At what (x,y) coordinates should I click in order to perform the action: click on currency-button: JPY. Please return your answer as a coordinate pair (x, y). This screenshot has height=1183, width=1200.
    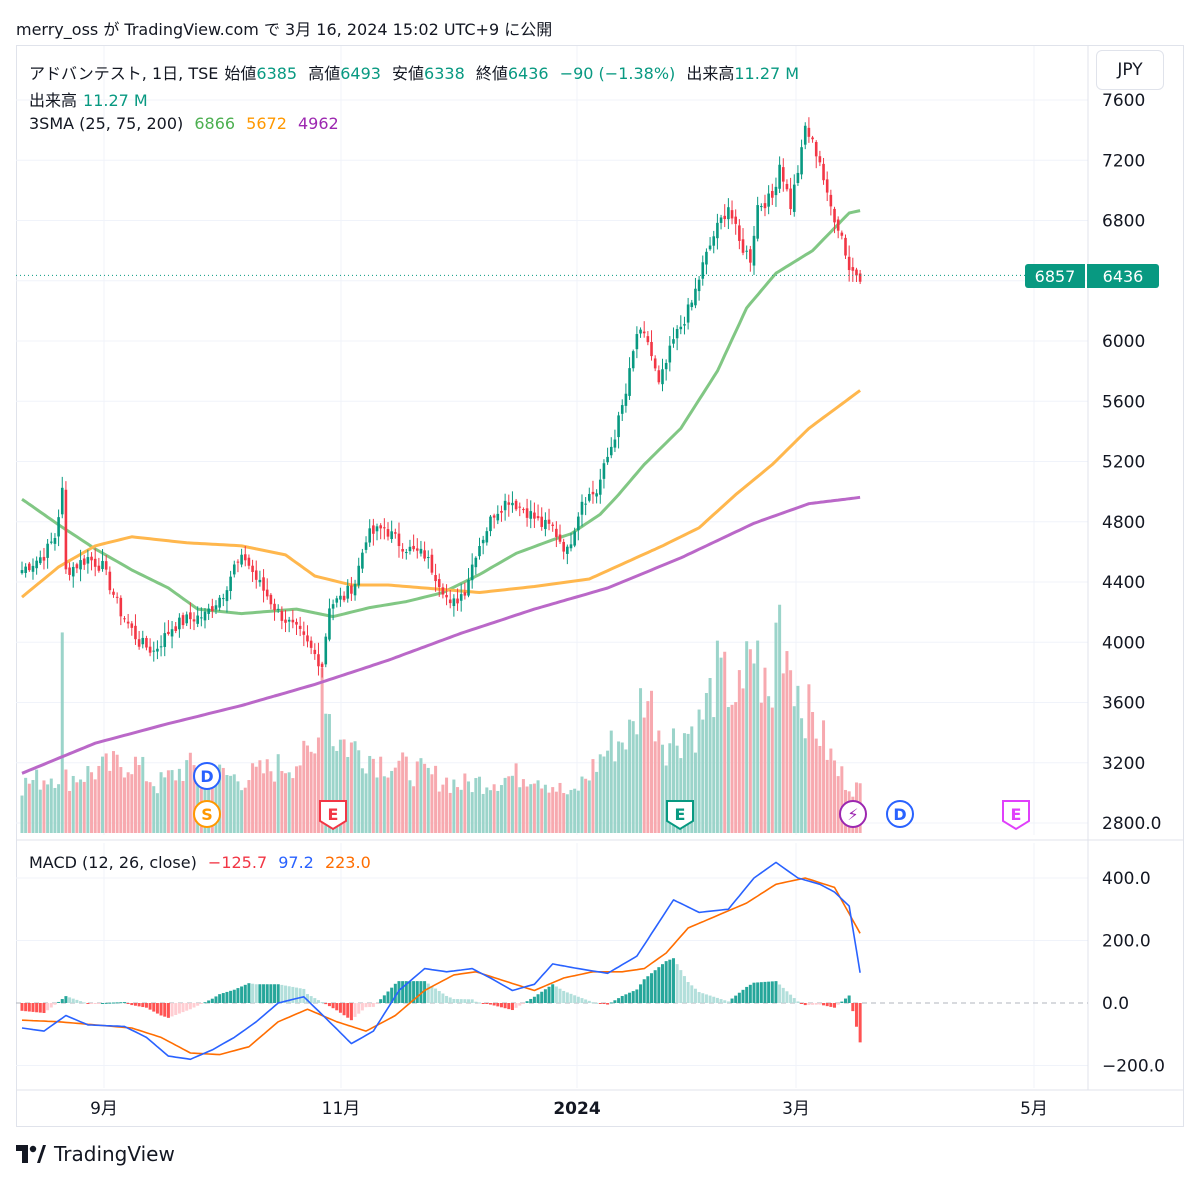
    Looking at the image, I should click on (1130, 70).